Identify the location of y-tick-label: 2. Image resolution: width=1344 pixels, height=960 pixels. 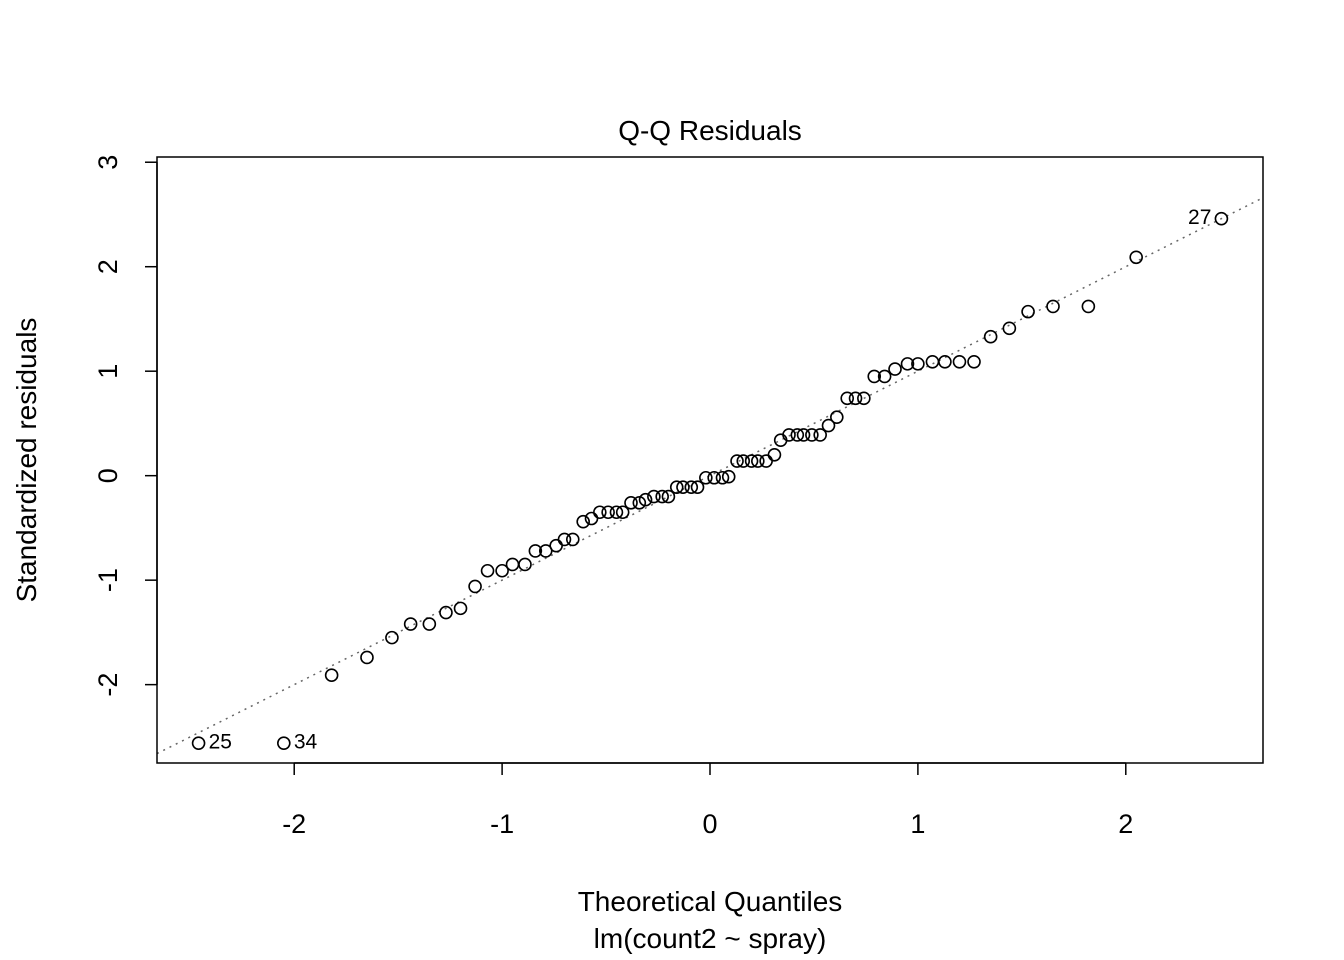
(108, 266).